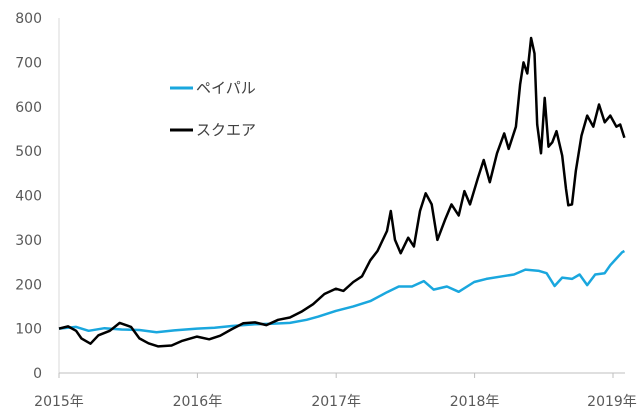 The width and height of the screenshot is (640, 419). Describe the element at coordinates (28, 19) in the screenshot. I see `y-tick-label: 800` at that location.